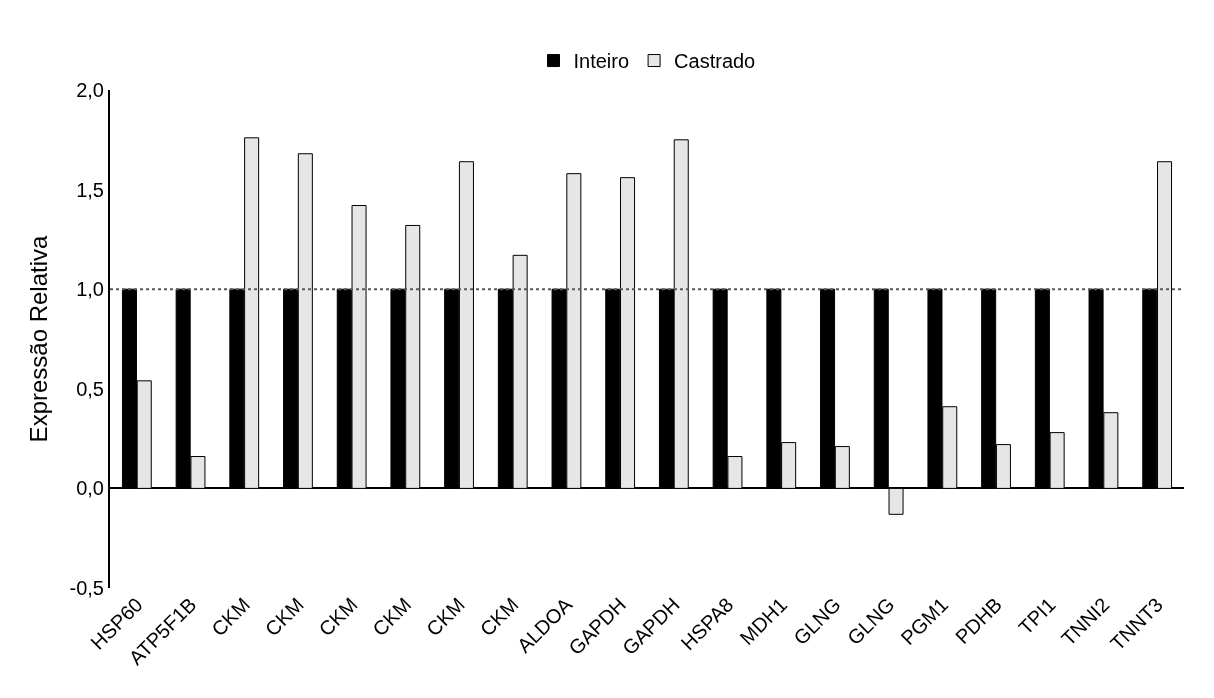 The image size is (1214, 698). I want to click on legend-label: Castrado, so click(715, 61).